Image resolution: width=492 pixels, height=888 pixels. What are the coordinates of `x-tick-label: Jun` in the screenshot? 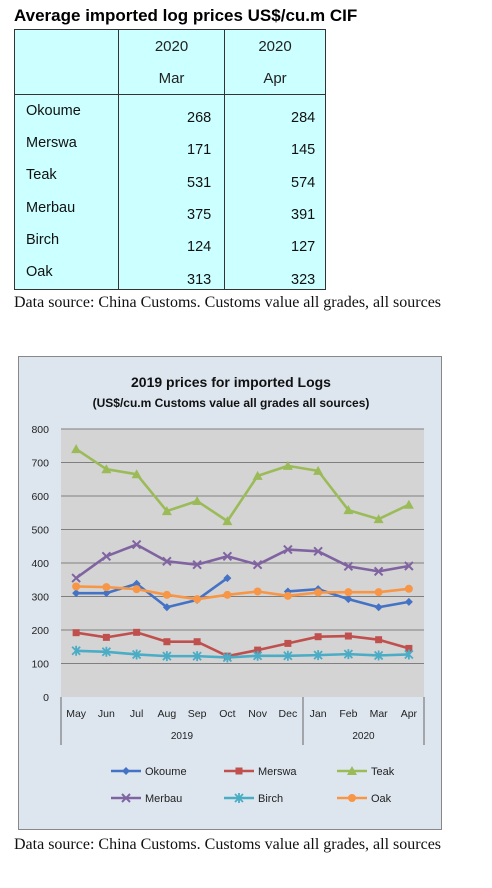 It's located at (106, 714).